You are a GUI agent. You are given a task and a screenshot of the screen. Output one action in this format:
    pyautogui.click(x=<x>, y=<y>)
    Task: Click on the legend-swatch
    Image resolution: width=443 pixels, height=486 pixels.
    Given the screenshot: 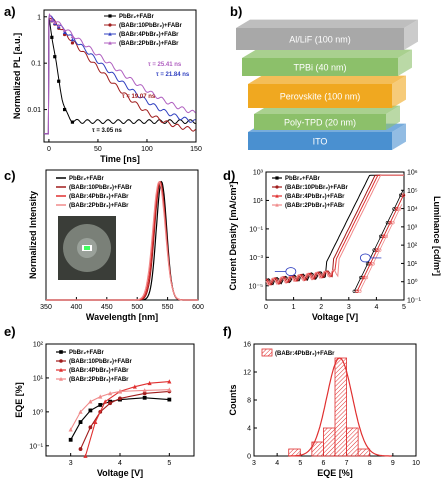 What is the action you would take?
    pyautogui.click(x=267, y=352)
    